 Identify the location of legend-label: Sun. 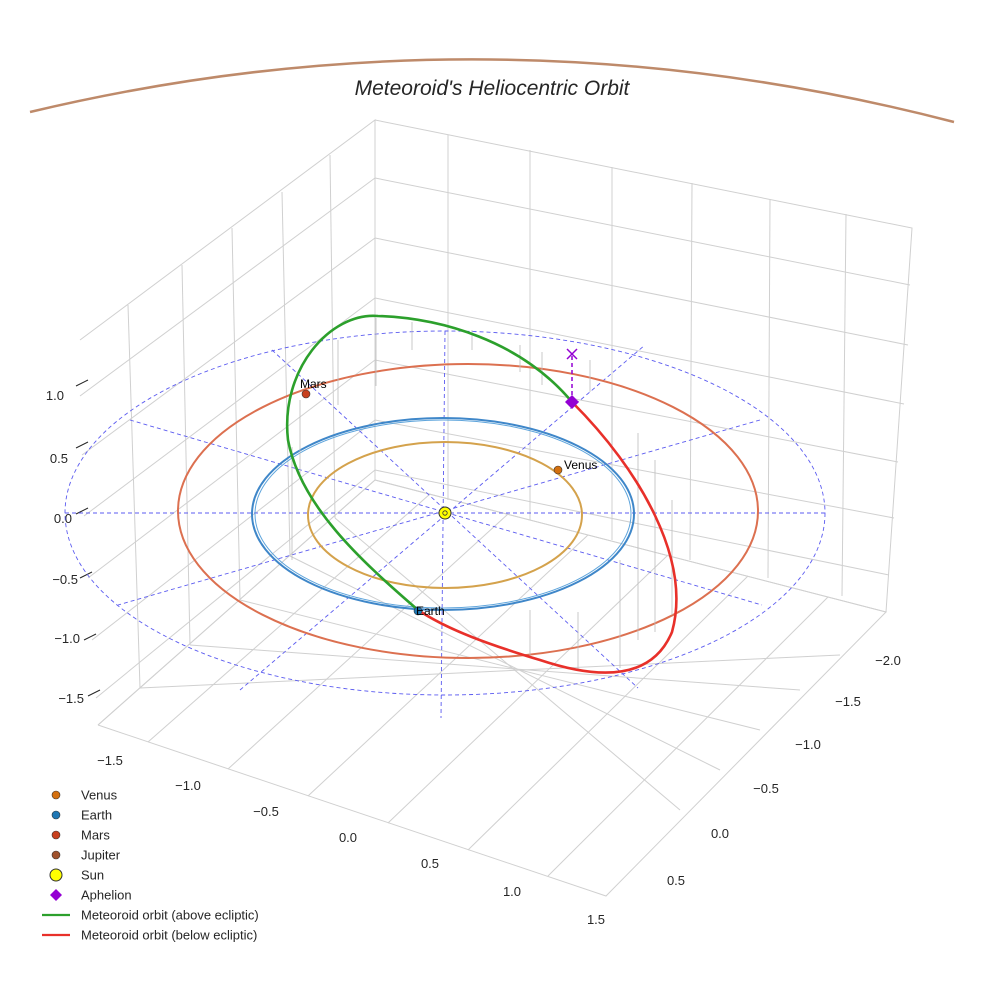
(92, 875).